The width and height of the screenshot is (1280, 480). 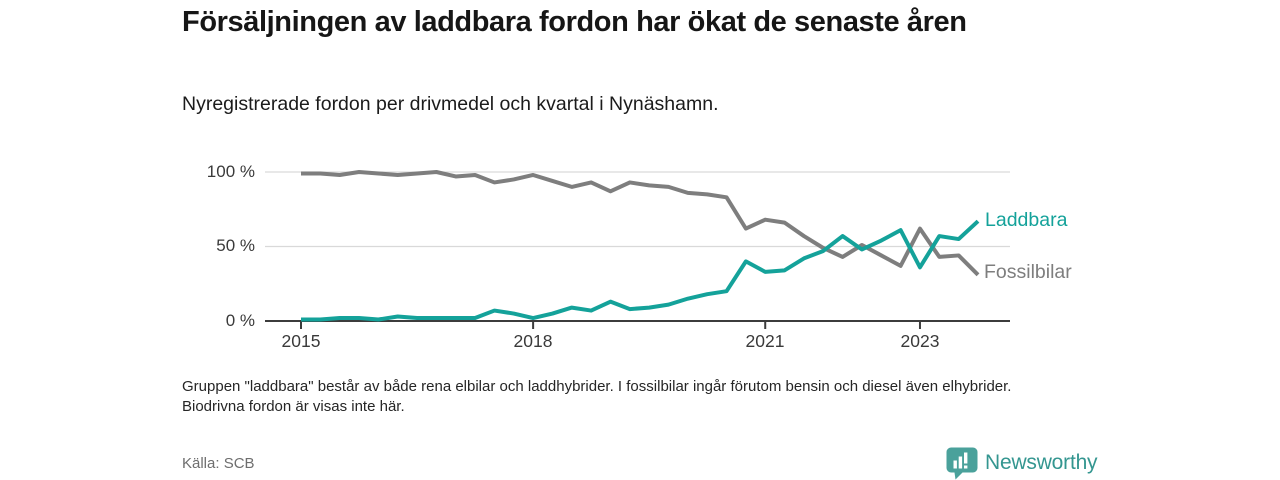 I want to click on x-axis-tick-2021: 2021, so click(x=765, y=341).